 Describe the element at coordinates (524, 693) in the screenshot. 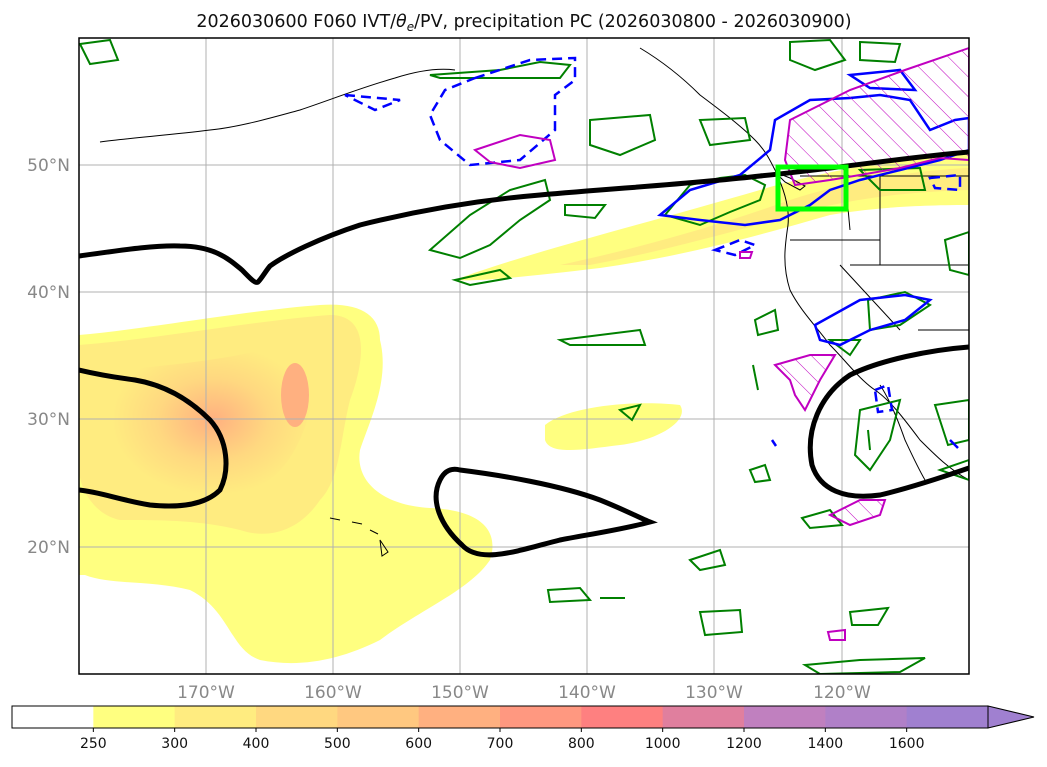

I see `lon-tick-labels: 170°W 160°W 150°W 140°W 130°W 120°W` at that location.